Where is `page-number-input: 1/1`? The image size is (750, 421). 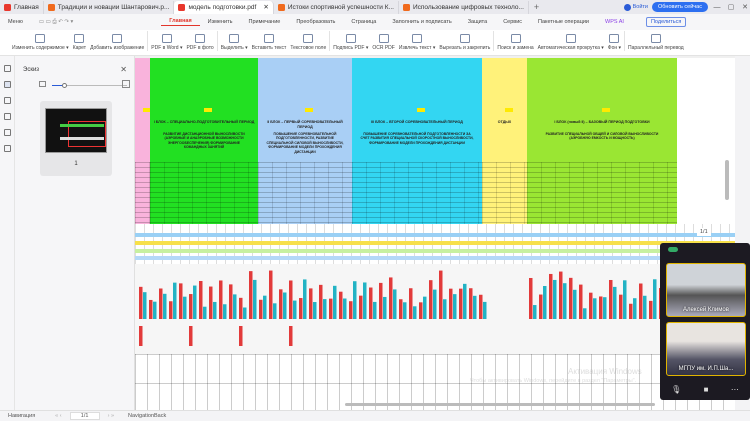 page-number-input: 1/1 is located at coordinates (84, 416).